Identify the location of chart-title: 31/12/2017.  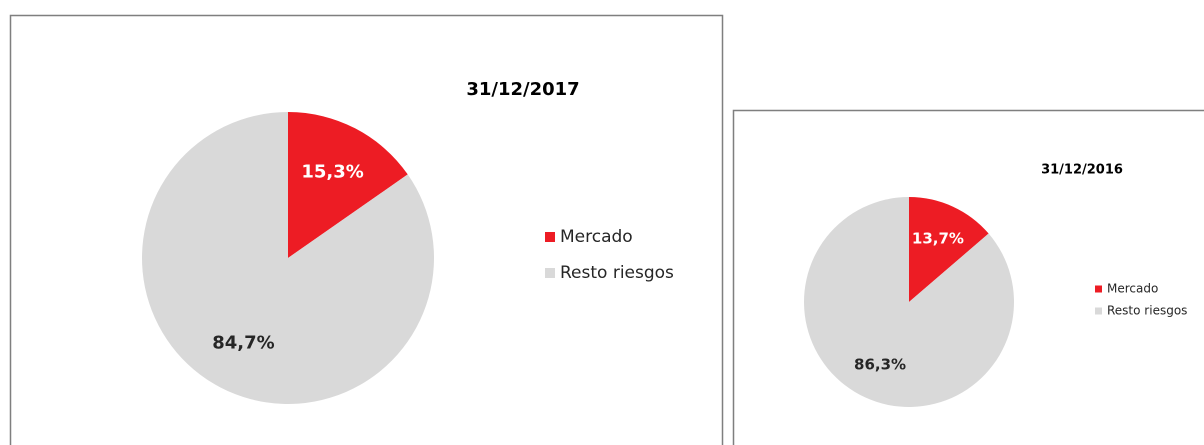
(522, 89).